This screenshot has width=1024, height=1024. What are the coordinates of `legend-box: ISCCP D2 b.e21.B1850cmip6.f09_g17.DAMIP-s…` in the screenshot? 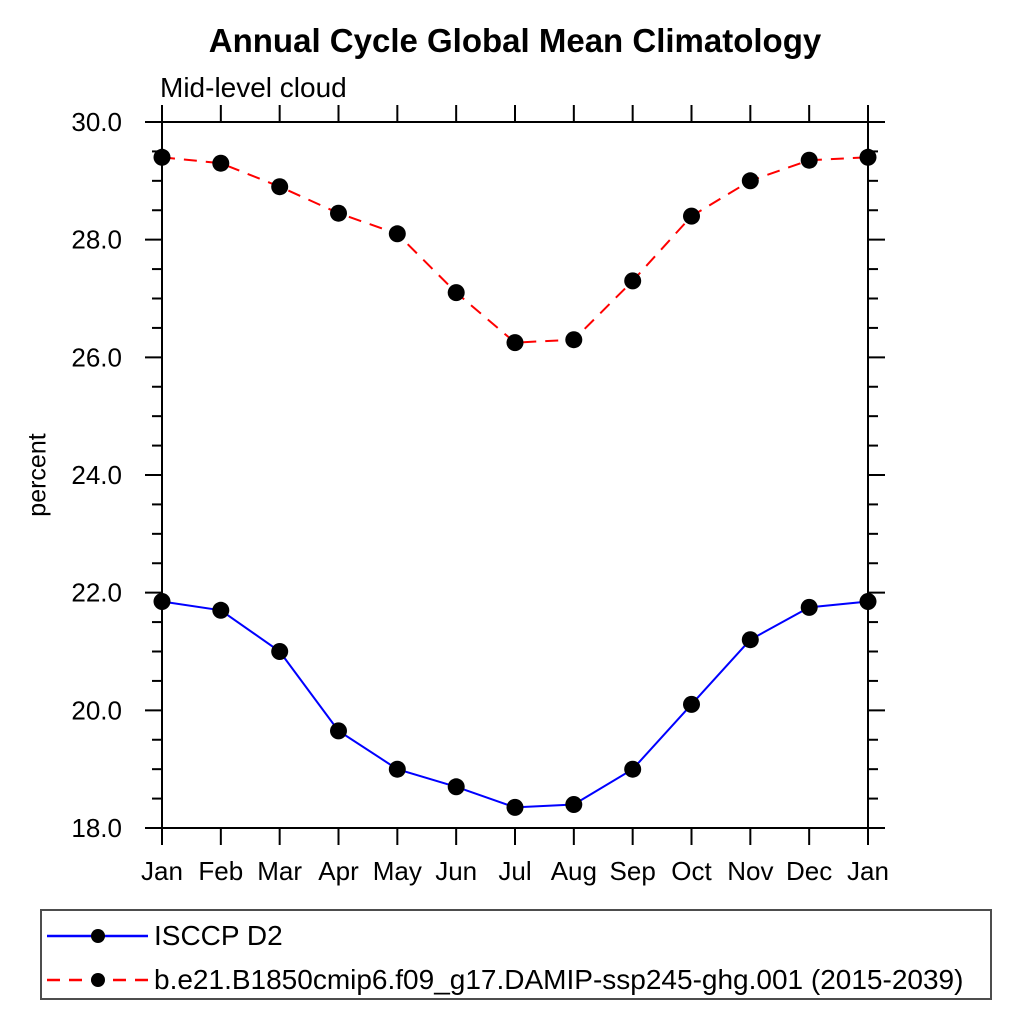 It's located at (516, 954).